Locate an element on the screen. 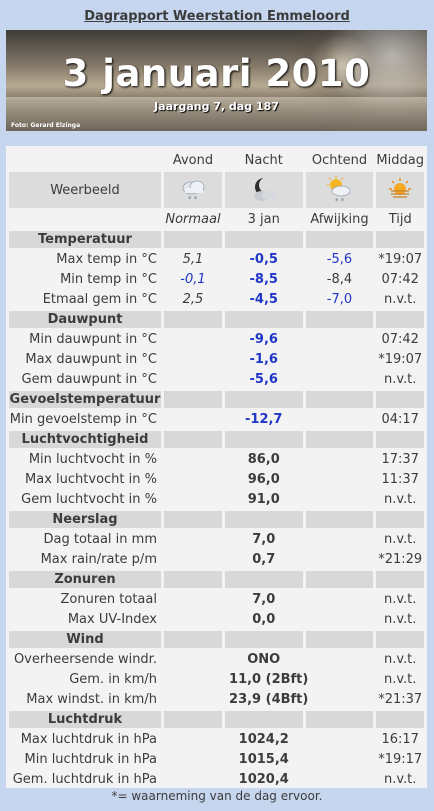  table-row: Min gevoelstemp in °C -12,7 04:17 is located at coordinates (216, 419).